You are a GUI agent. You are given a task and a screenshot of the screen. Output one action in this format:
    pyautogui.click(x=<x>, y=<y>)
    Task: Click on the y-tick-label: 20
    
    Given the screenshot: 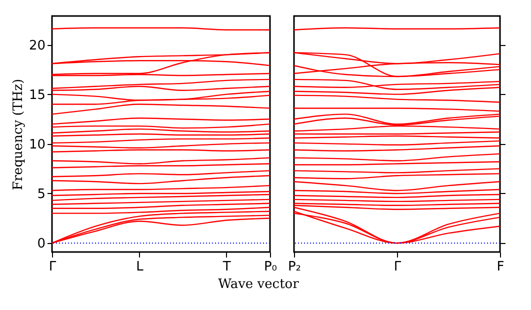 What is the action you would take?
    pyautogui.click(x=37, y=46)
    